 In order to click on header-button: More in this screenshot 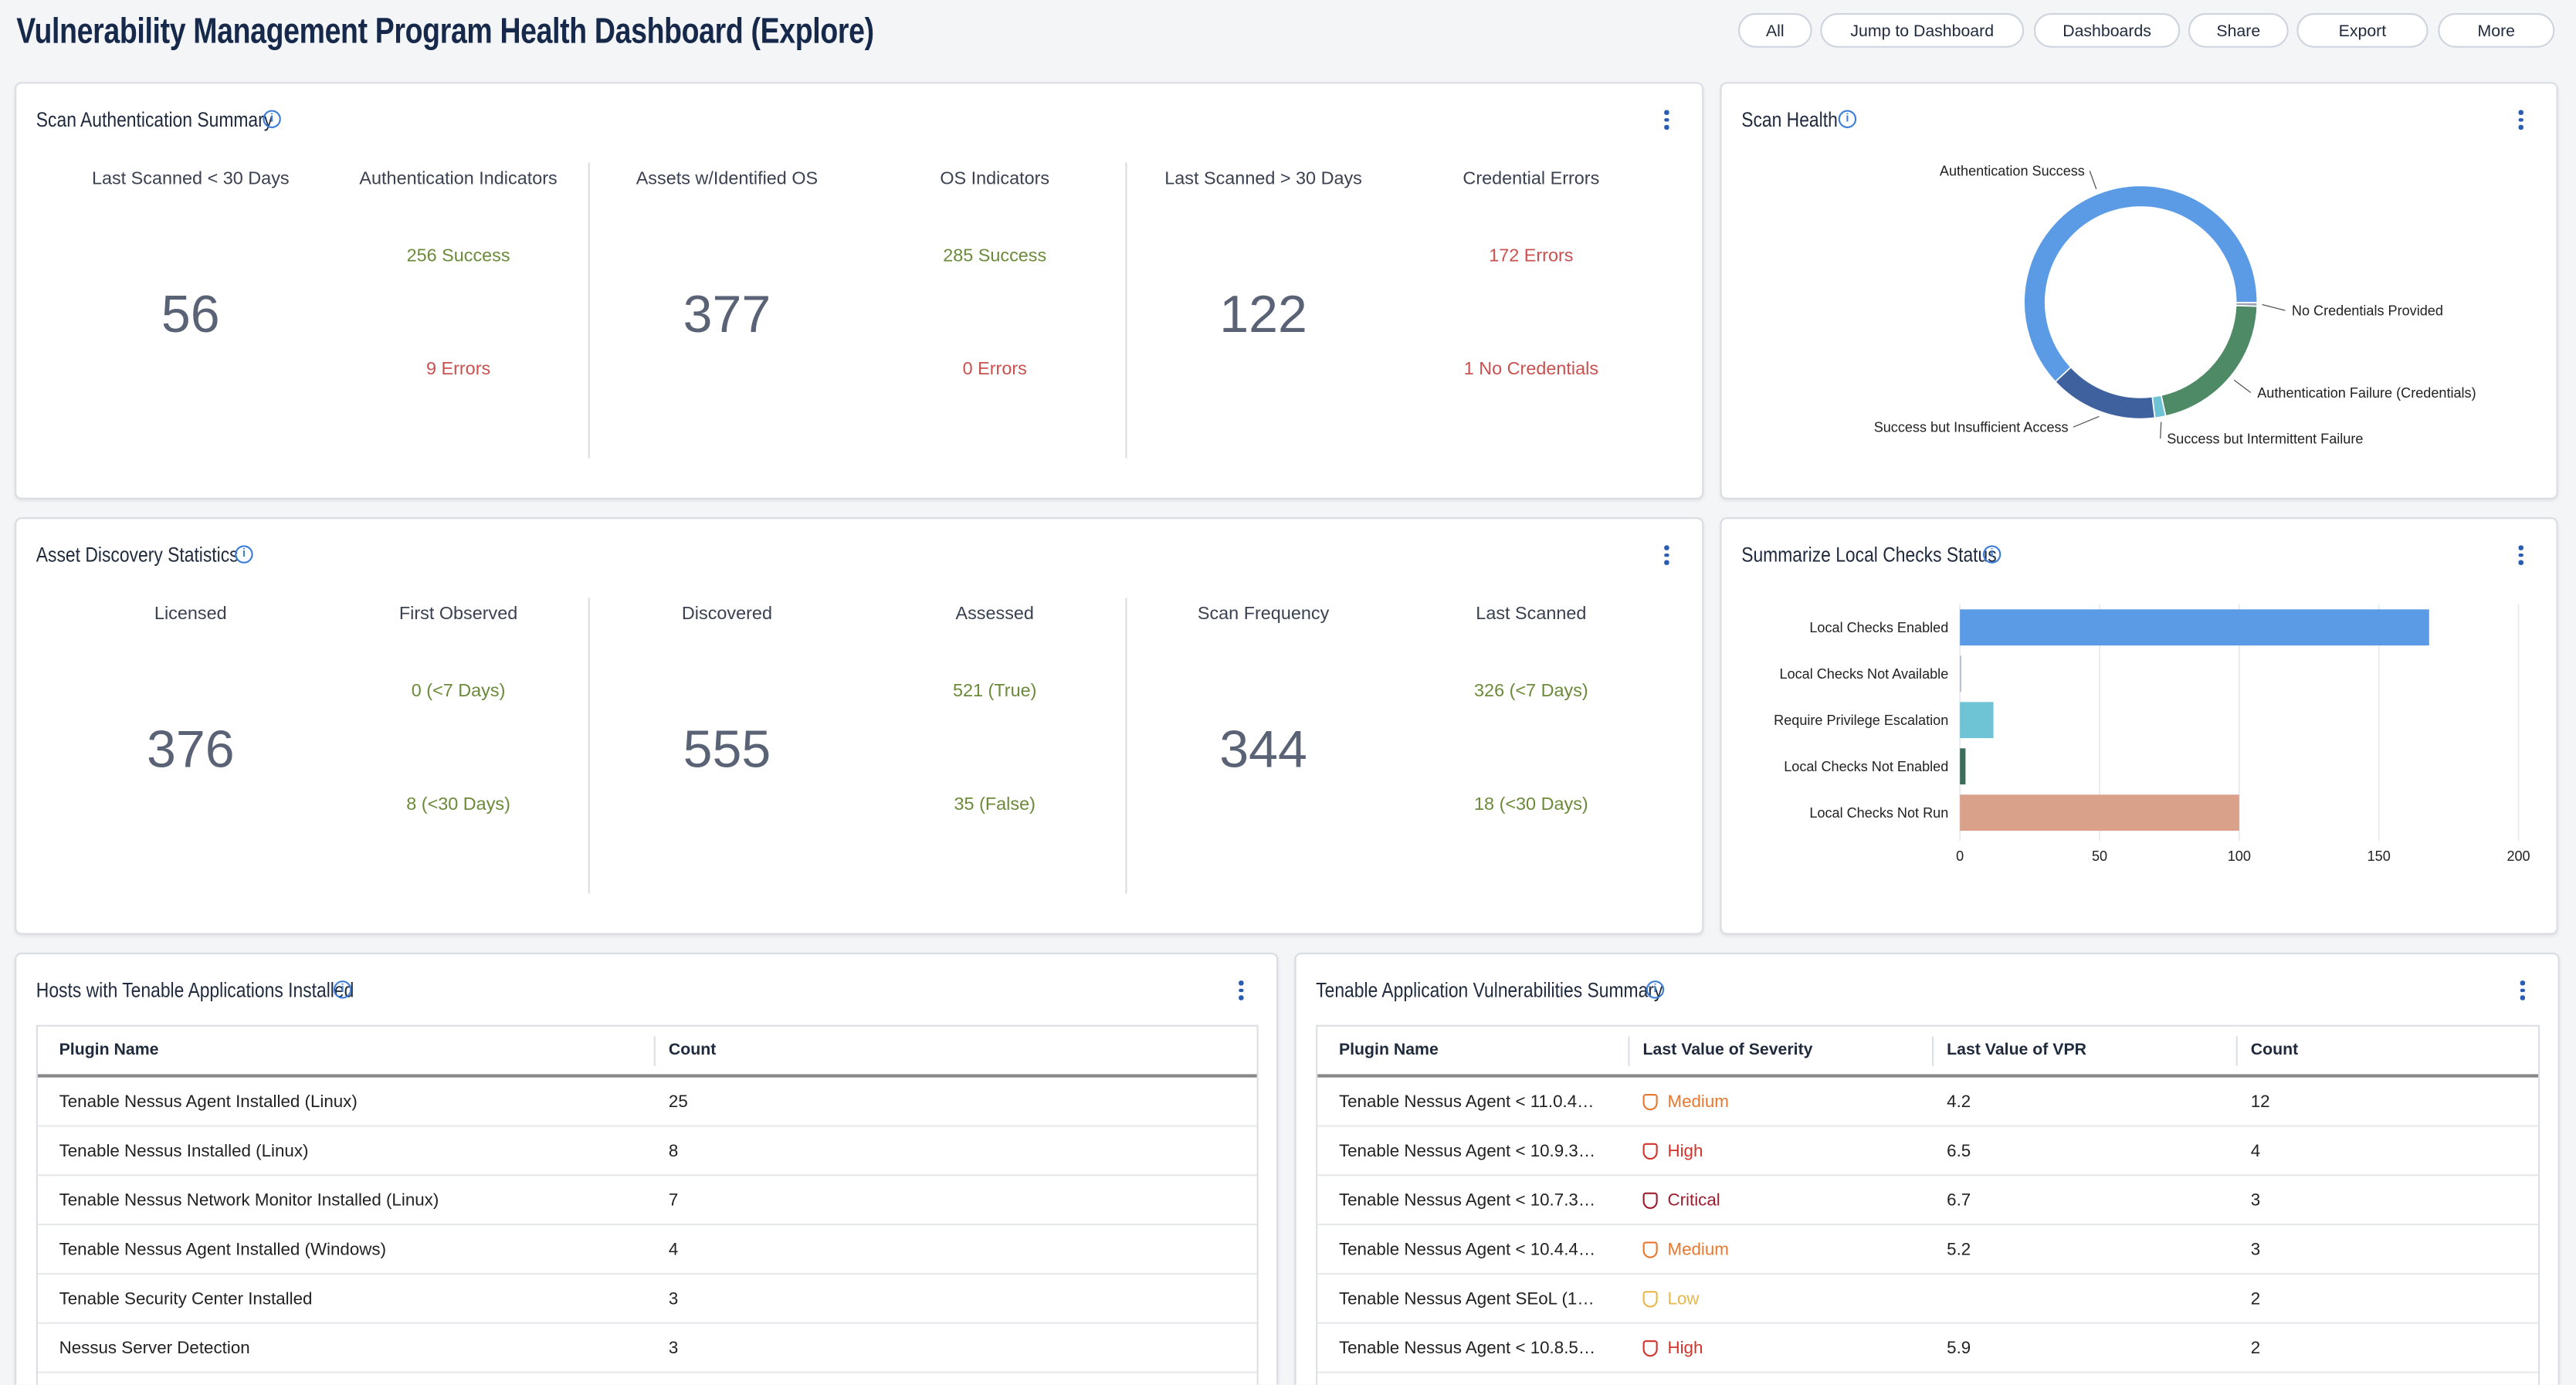, I will do `click(2496, 30)`.